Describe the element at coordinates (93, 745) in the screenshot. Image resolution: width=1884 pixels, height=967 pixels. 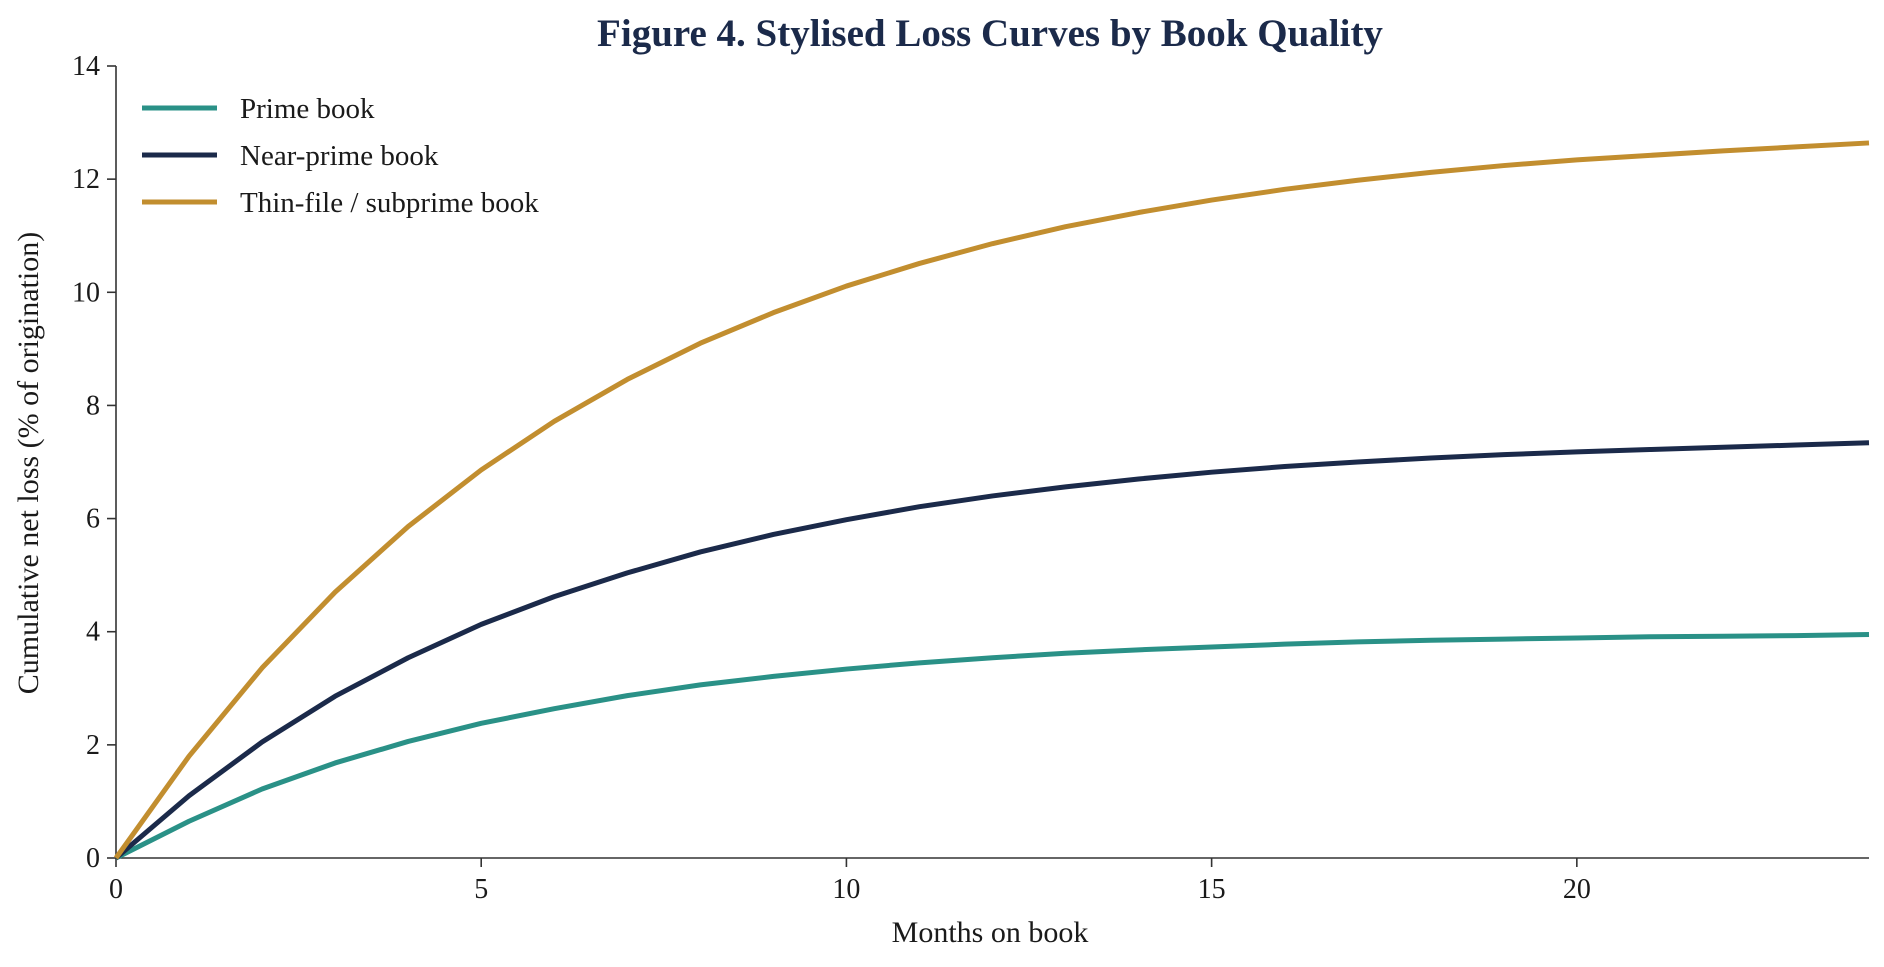
I see `y-tick-label: 2` at that location.